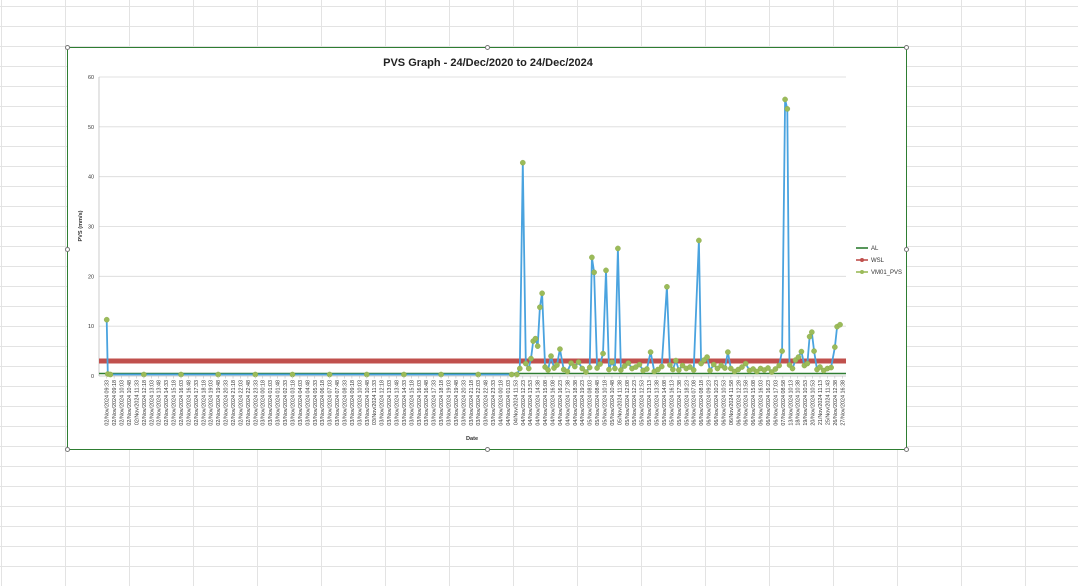 This screenshot has width=1078, height=586. What do you see at coordinates (123, 403) in the screenshot?
I see `x-tick-label: 02/Nov/2024 10:03` at bounding box center [123, 403].